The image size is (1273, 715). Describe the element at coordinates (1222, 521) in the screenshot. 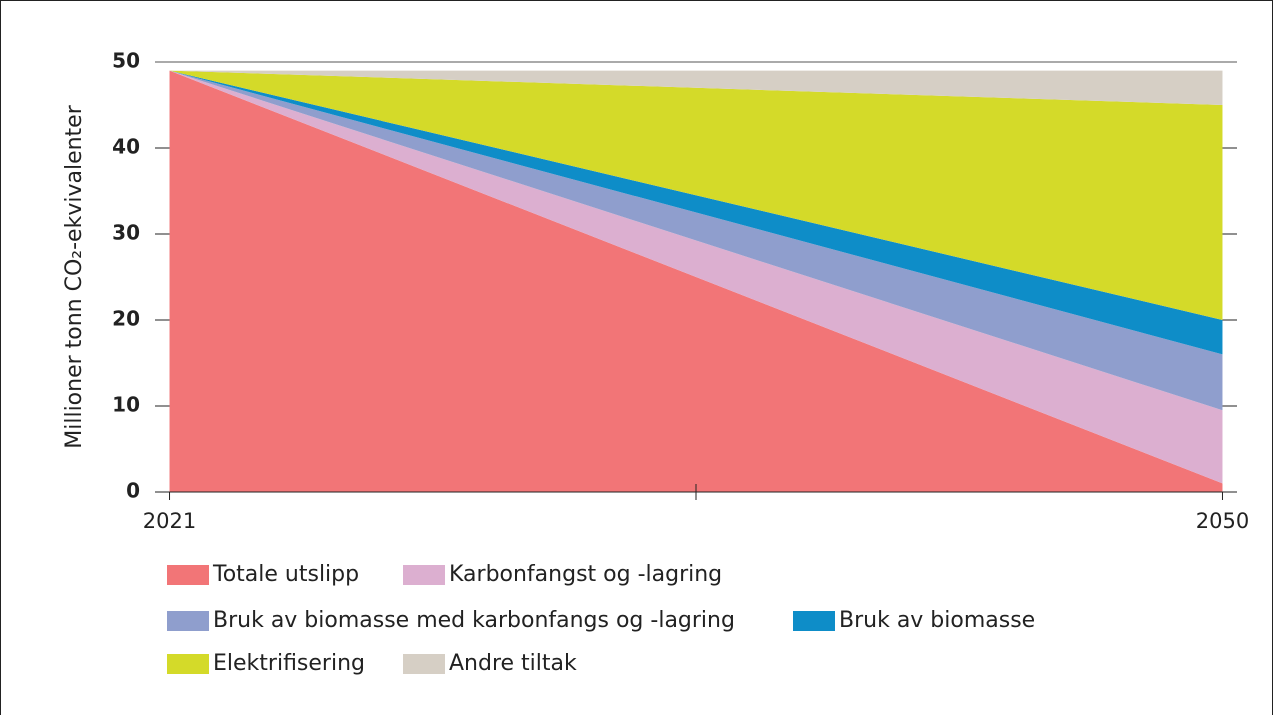

I see `x-tick-label: 2050` at that location.